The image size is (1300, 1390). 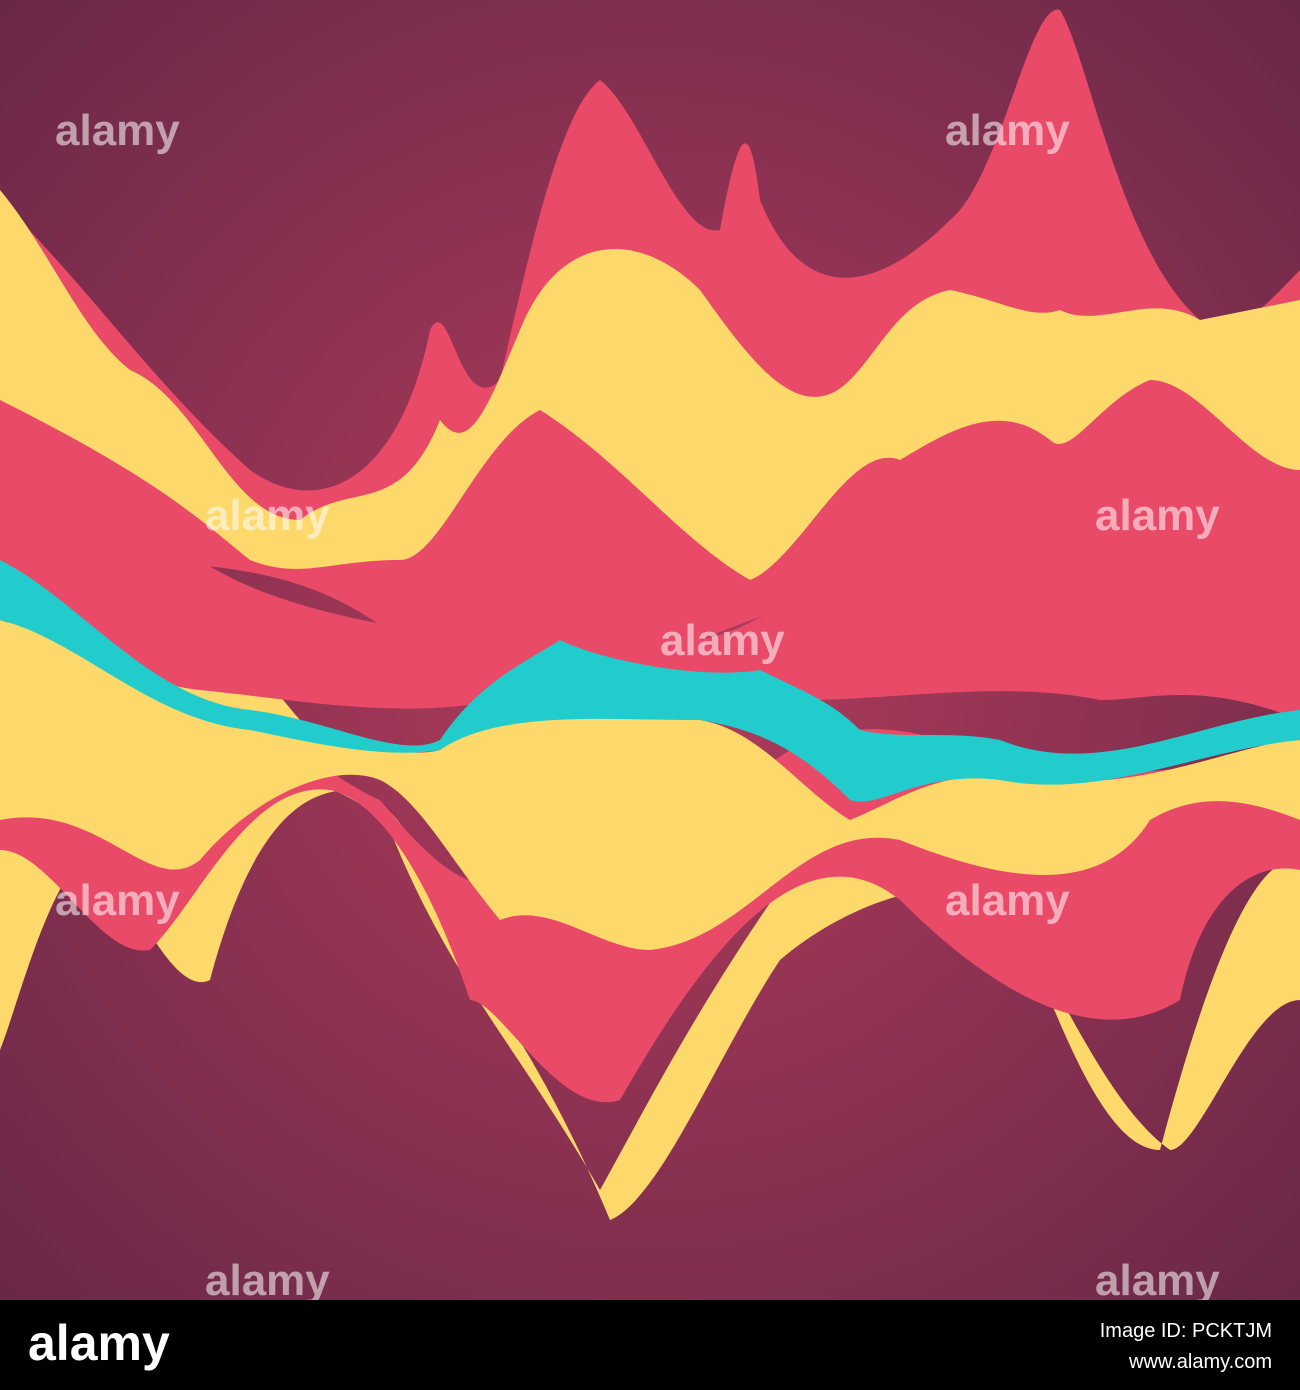 What do you see at coordinates (1186, 1331) in the screenshot?
I see `image-id: Image ID: PCKTJM` at bounding box center [1186, 1331].